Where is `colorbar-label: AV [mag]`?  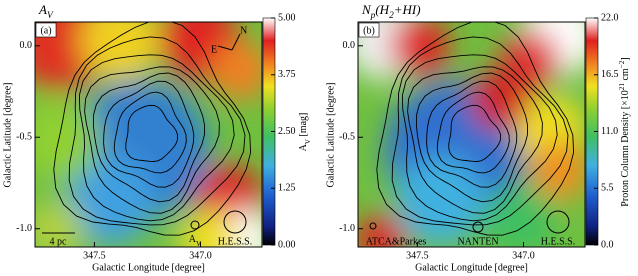
colorbar-label: AV [mag] is located at coordinates (304, 132).